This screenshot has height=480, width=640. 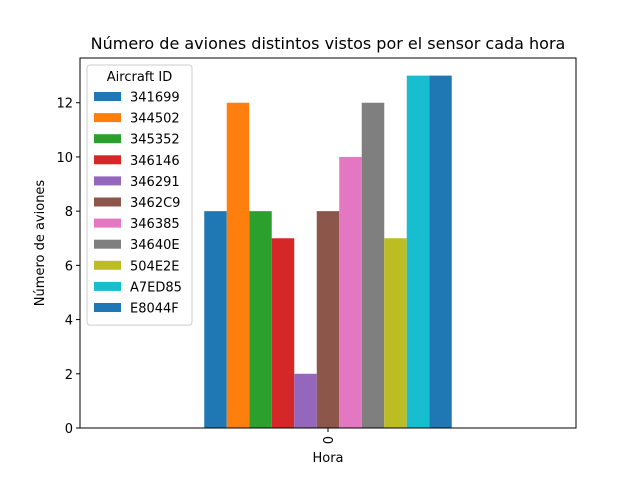 What do you see at coordinates (64, 104) in the screenshot?
I see `y-tick-label: 12` at bounding box center [64, 104].